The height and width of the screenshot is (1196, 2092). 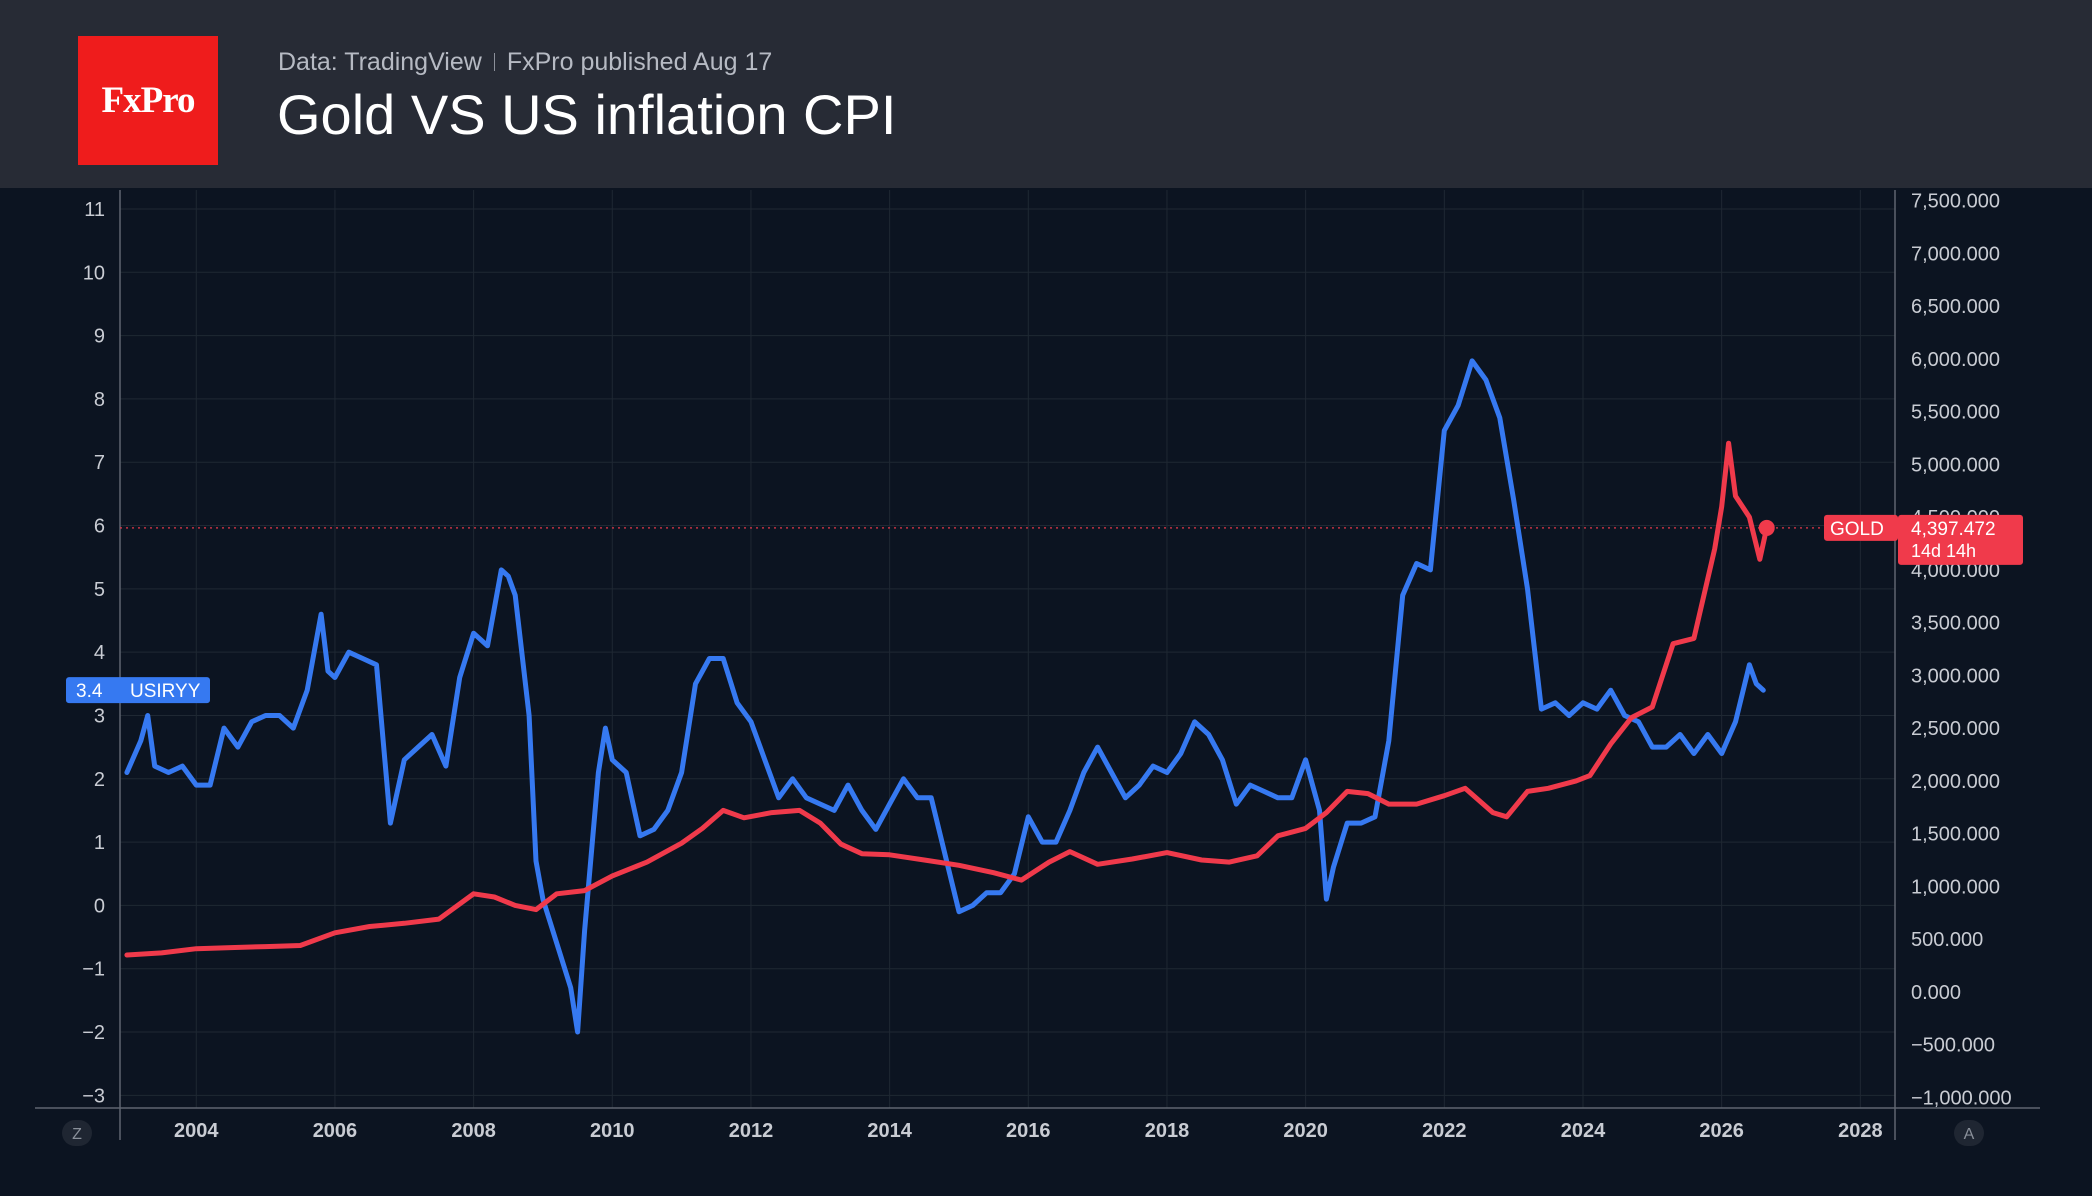 I want to click on logo-text: FxPro, so click(x=148, y=100).